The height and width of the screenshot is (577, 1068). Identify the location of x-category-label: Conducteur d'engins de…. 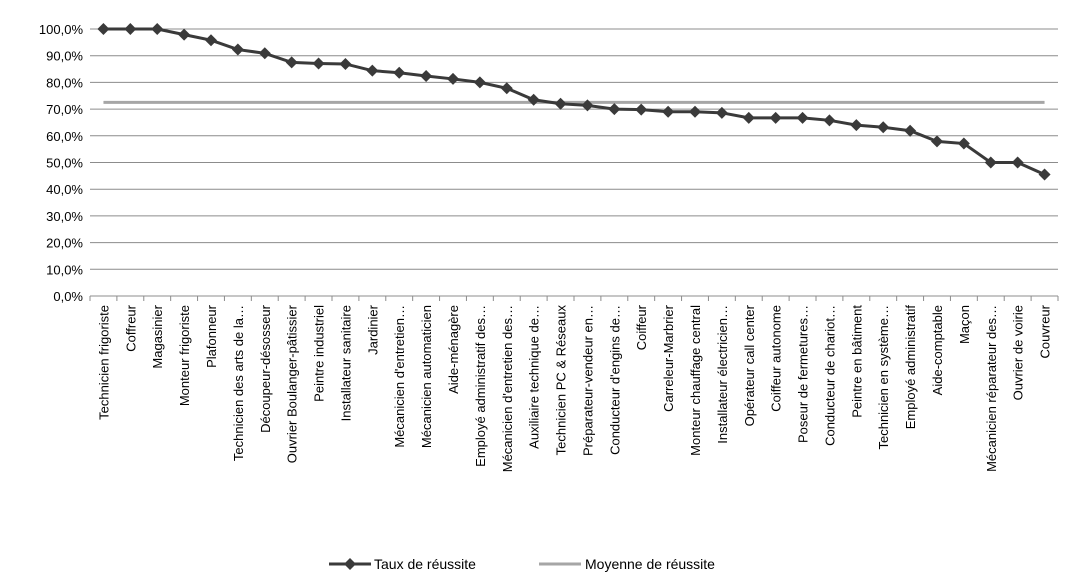
(614, 380).